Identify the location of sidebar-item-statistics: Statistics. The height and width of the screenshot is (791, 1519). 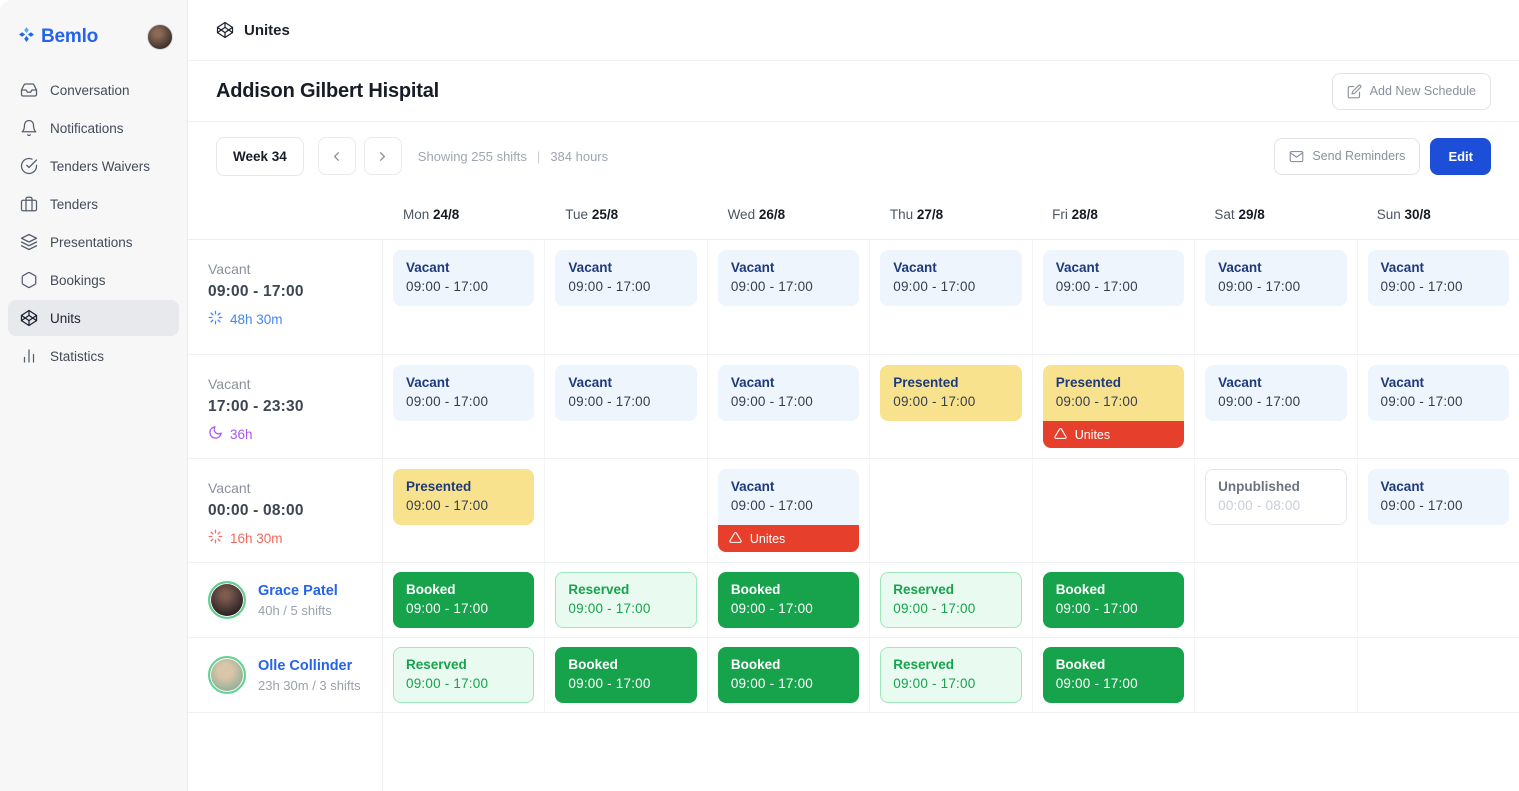
(93, 356).